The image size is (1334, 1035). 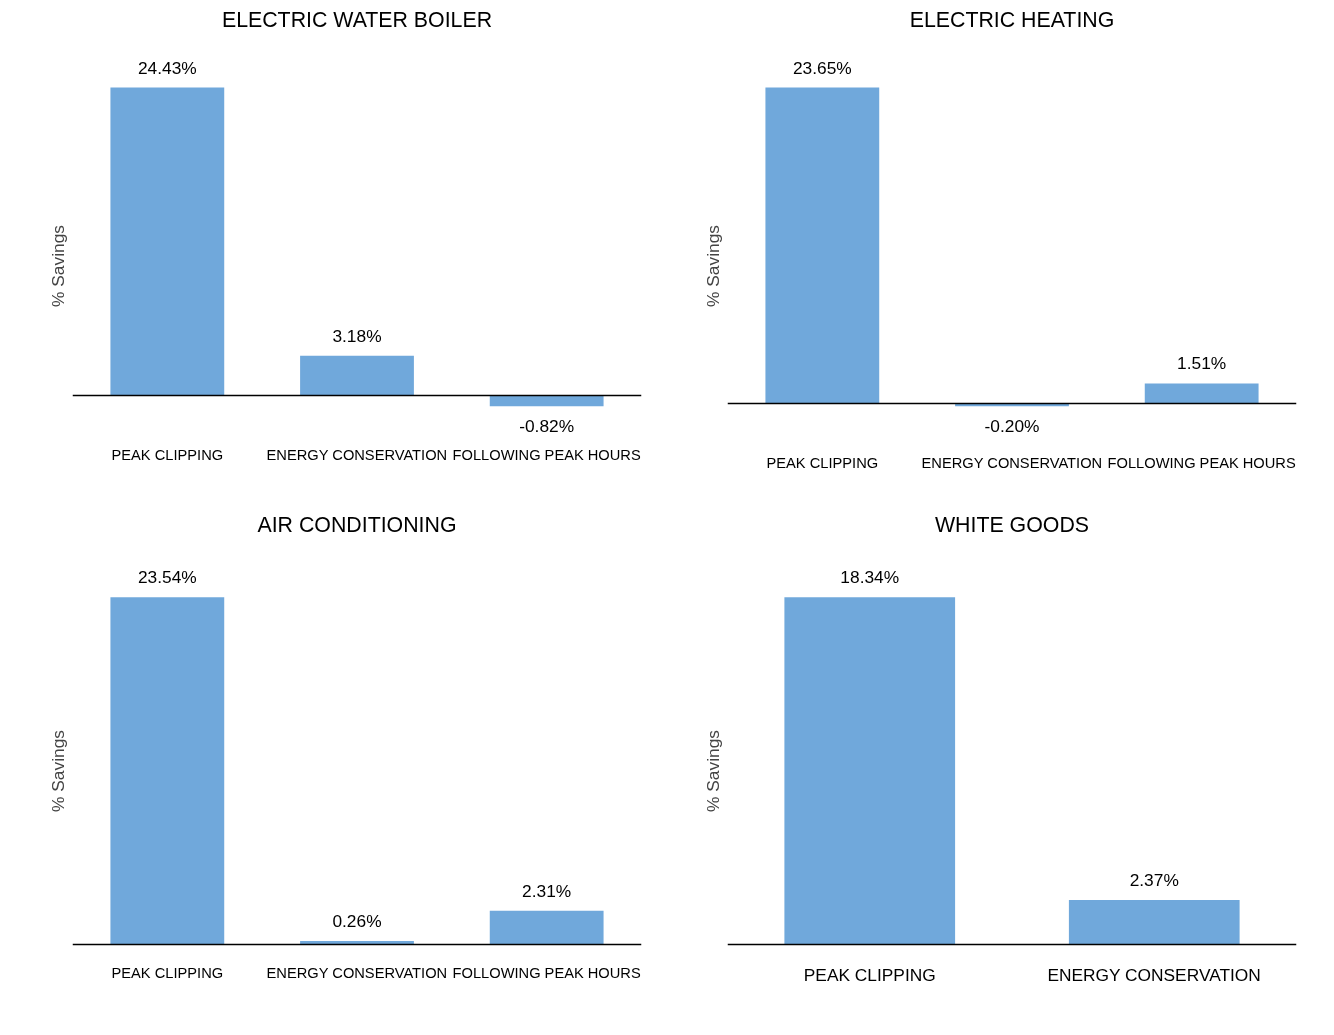 I want to click on data-label: 3.18%, so click(x=357, y=335).